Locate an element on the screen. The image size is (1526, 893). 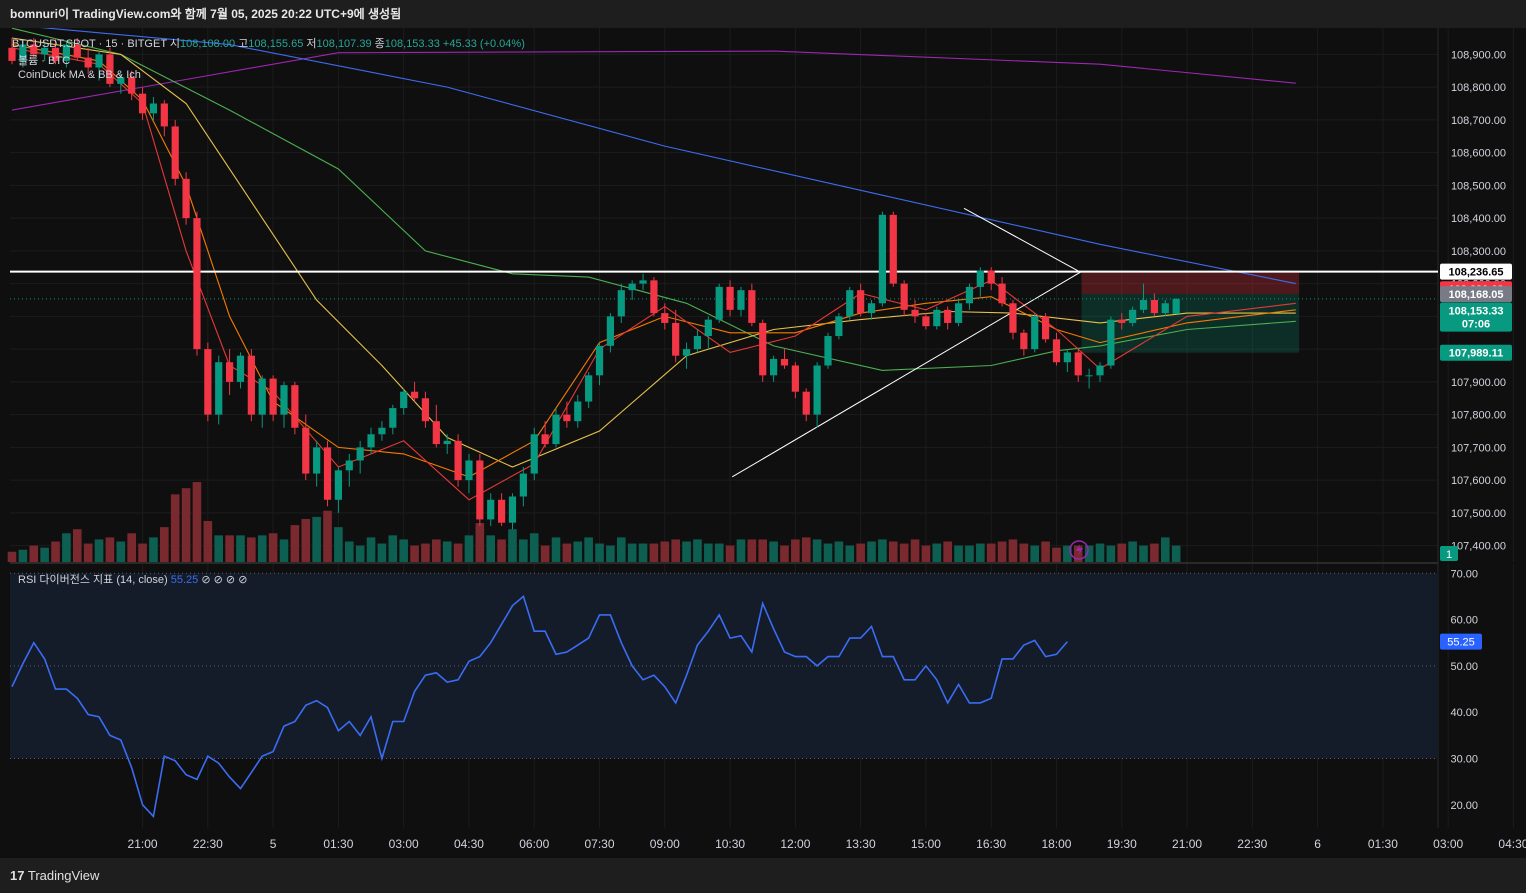
time-axis-label: 6 is located at coordinates (1317, 844).